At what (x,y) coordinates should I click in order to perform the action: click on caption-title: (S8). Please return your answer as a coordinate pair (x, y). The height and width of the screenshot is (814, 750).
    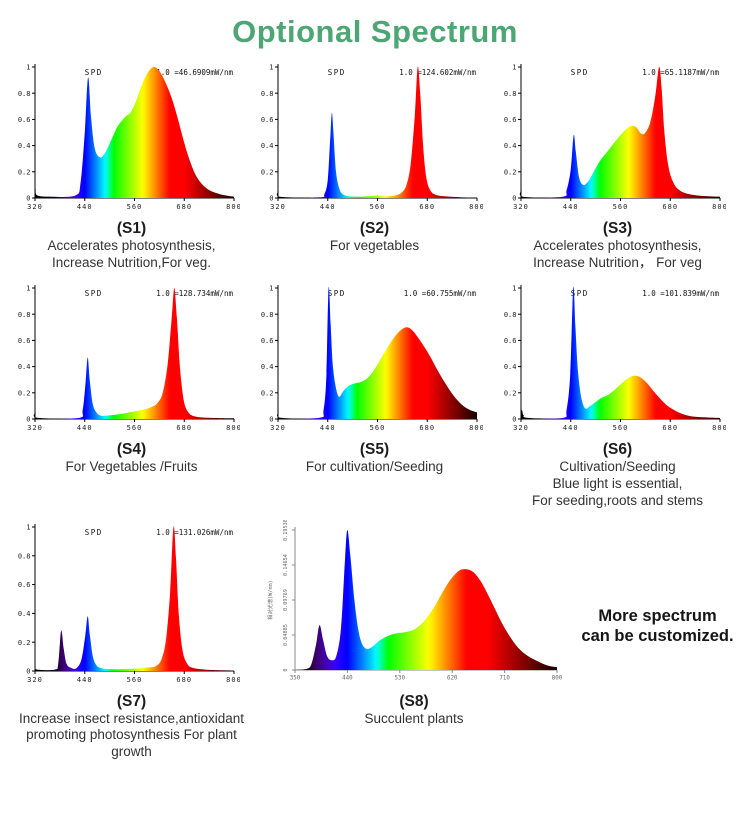
    Looking at the image, I should click on (414, 701).